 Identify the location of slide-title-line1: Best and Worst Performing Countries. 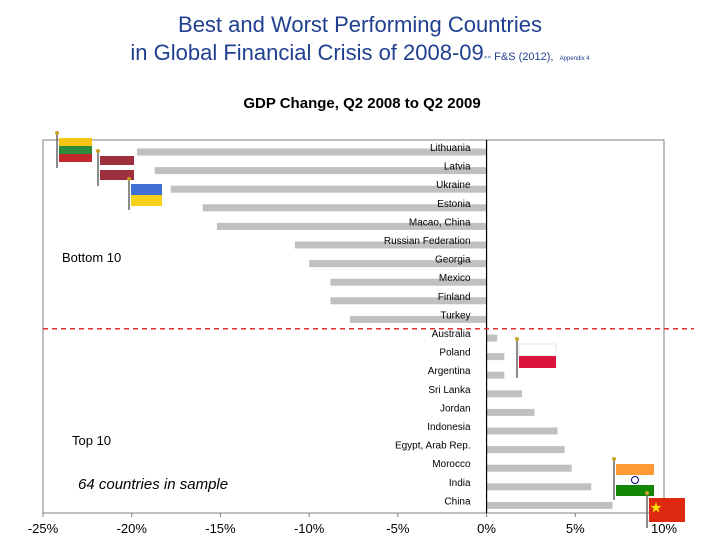
(360, 24).